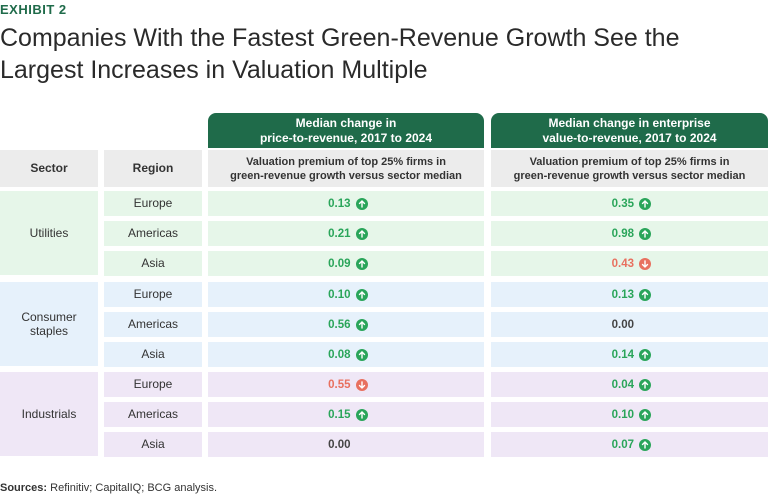  Describe the element at coordinates (339, 263) in the screenshot. I see `p2r-value: 0.09` at that location.